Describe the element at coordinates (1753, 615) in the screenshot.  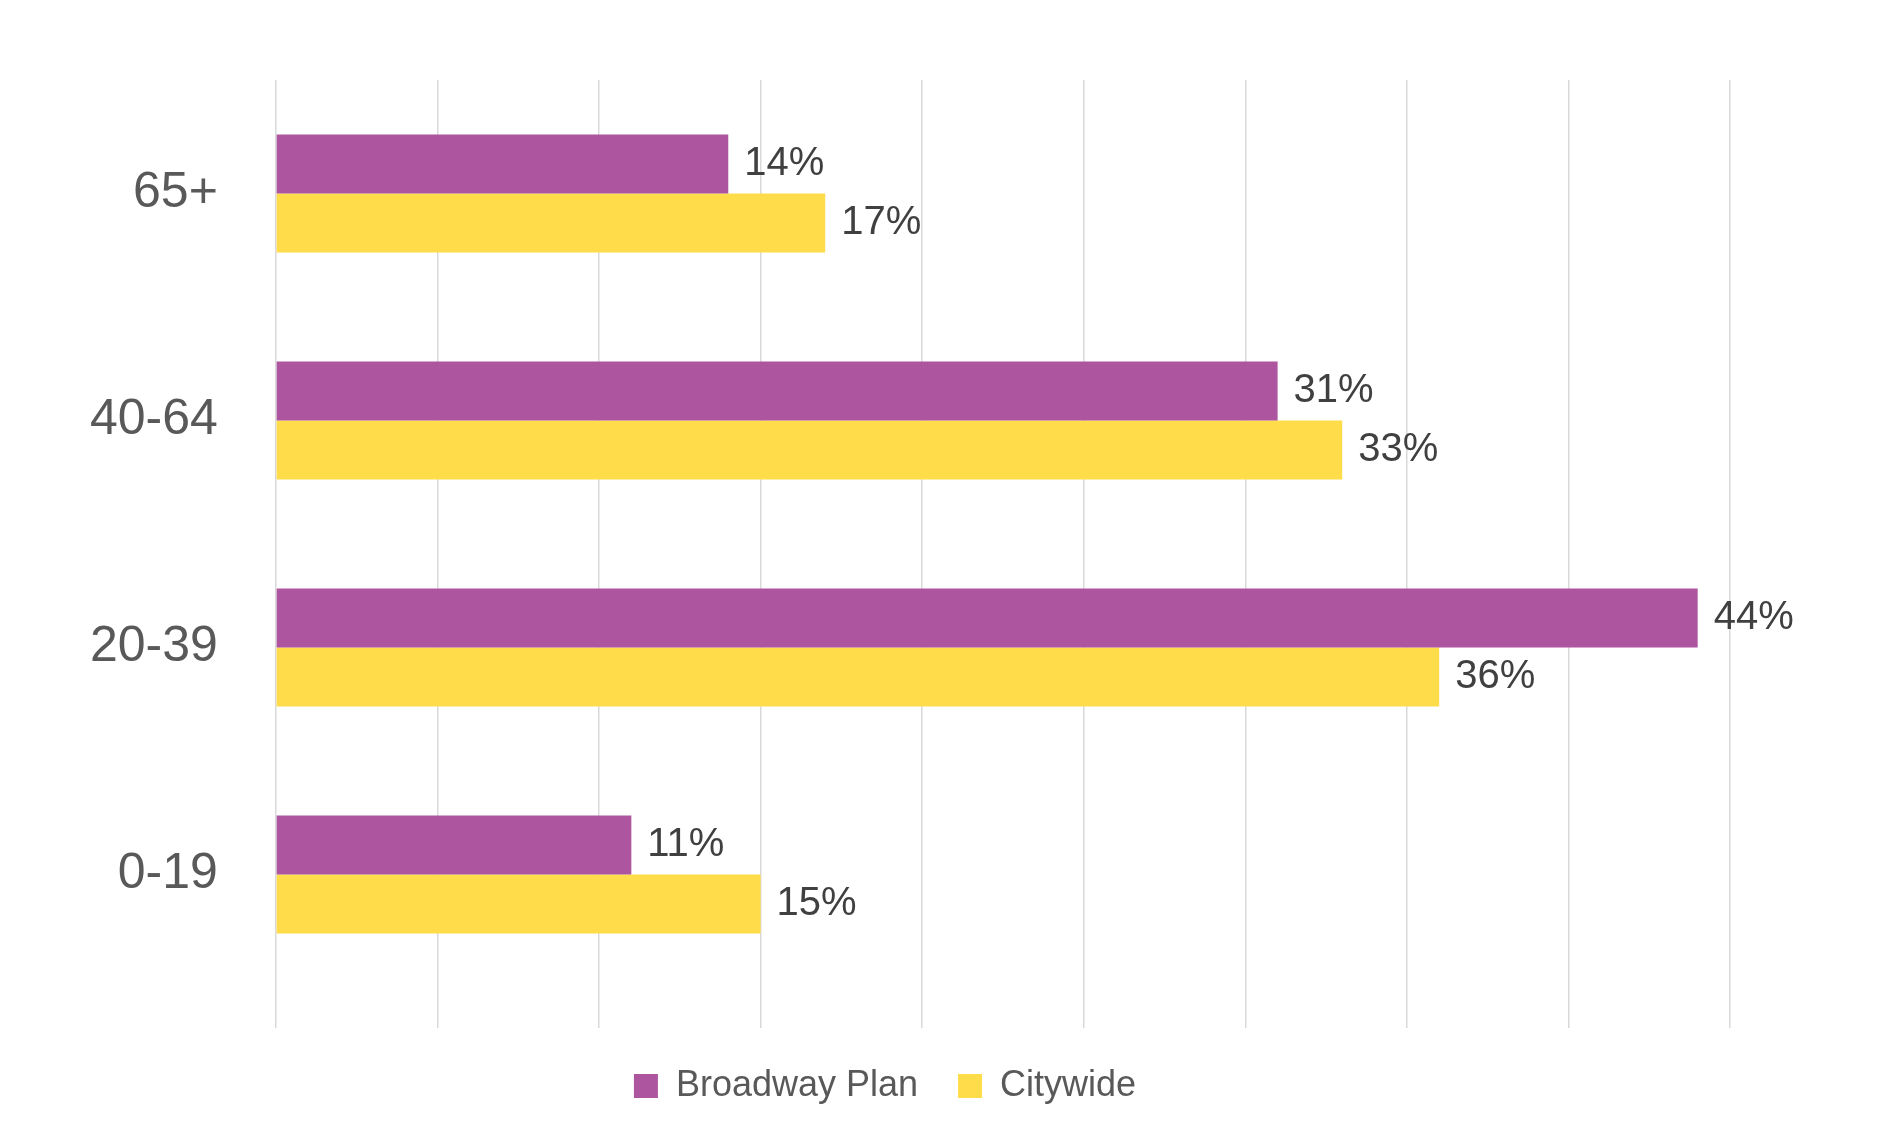
I see `data-label: 44%` at that location.